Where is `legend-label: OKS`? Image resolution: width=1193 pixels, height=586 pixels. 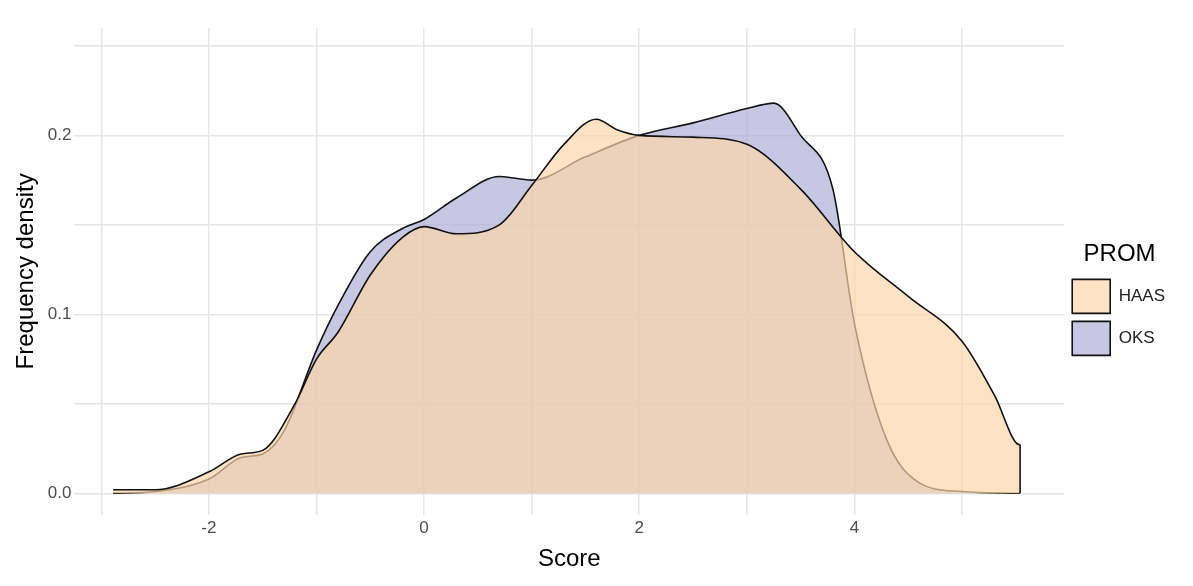
legend-label: OKS is located at coordinates (1136, 338).